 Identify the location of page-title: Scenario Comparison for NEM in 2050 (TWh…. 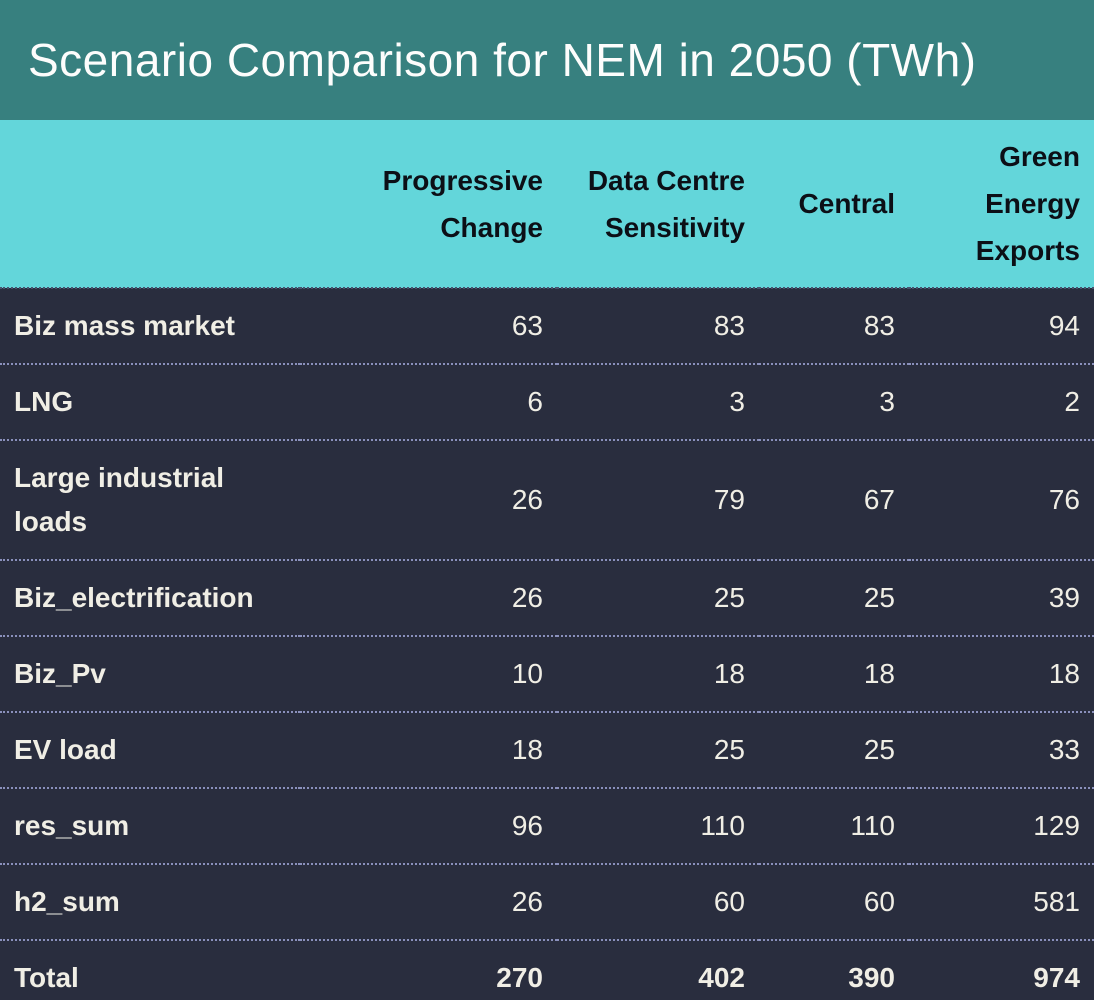
(502, 60).